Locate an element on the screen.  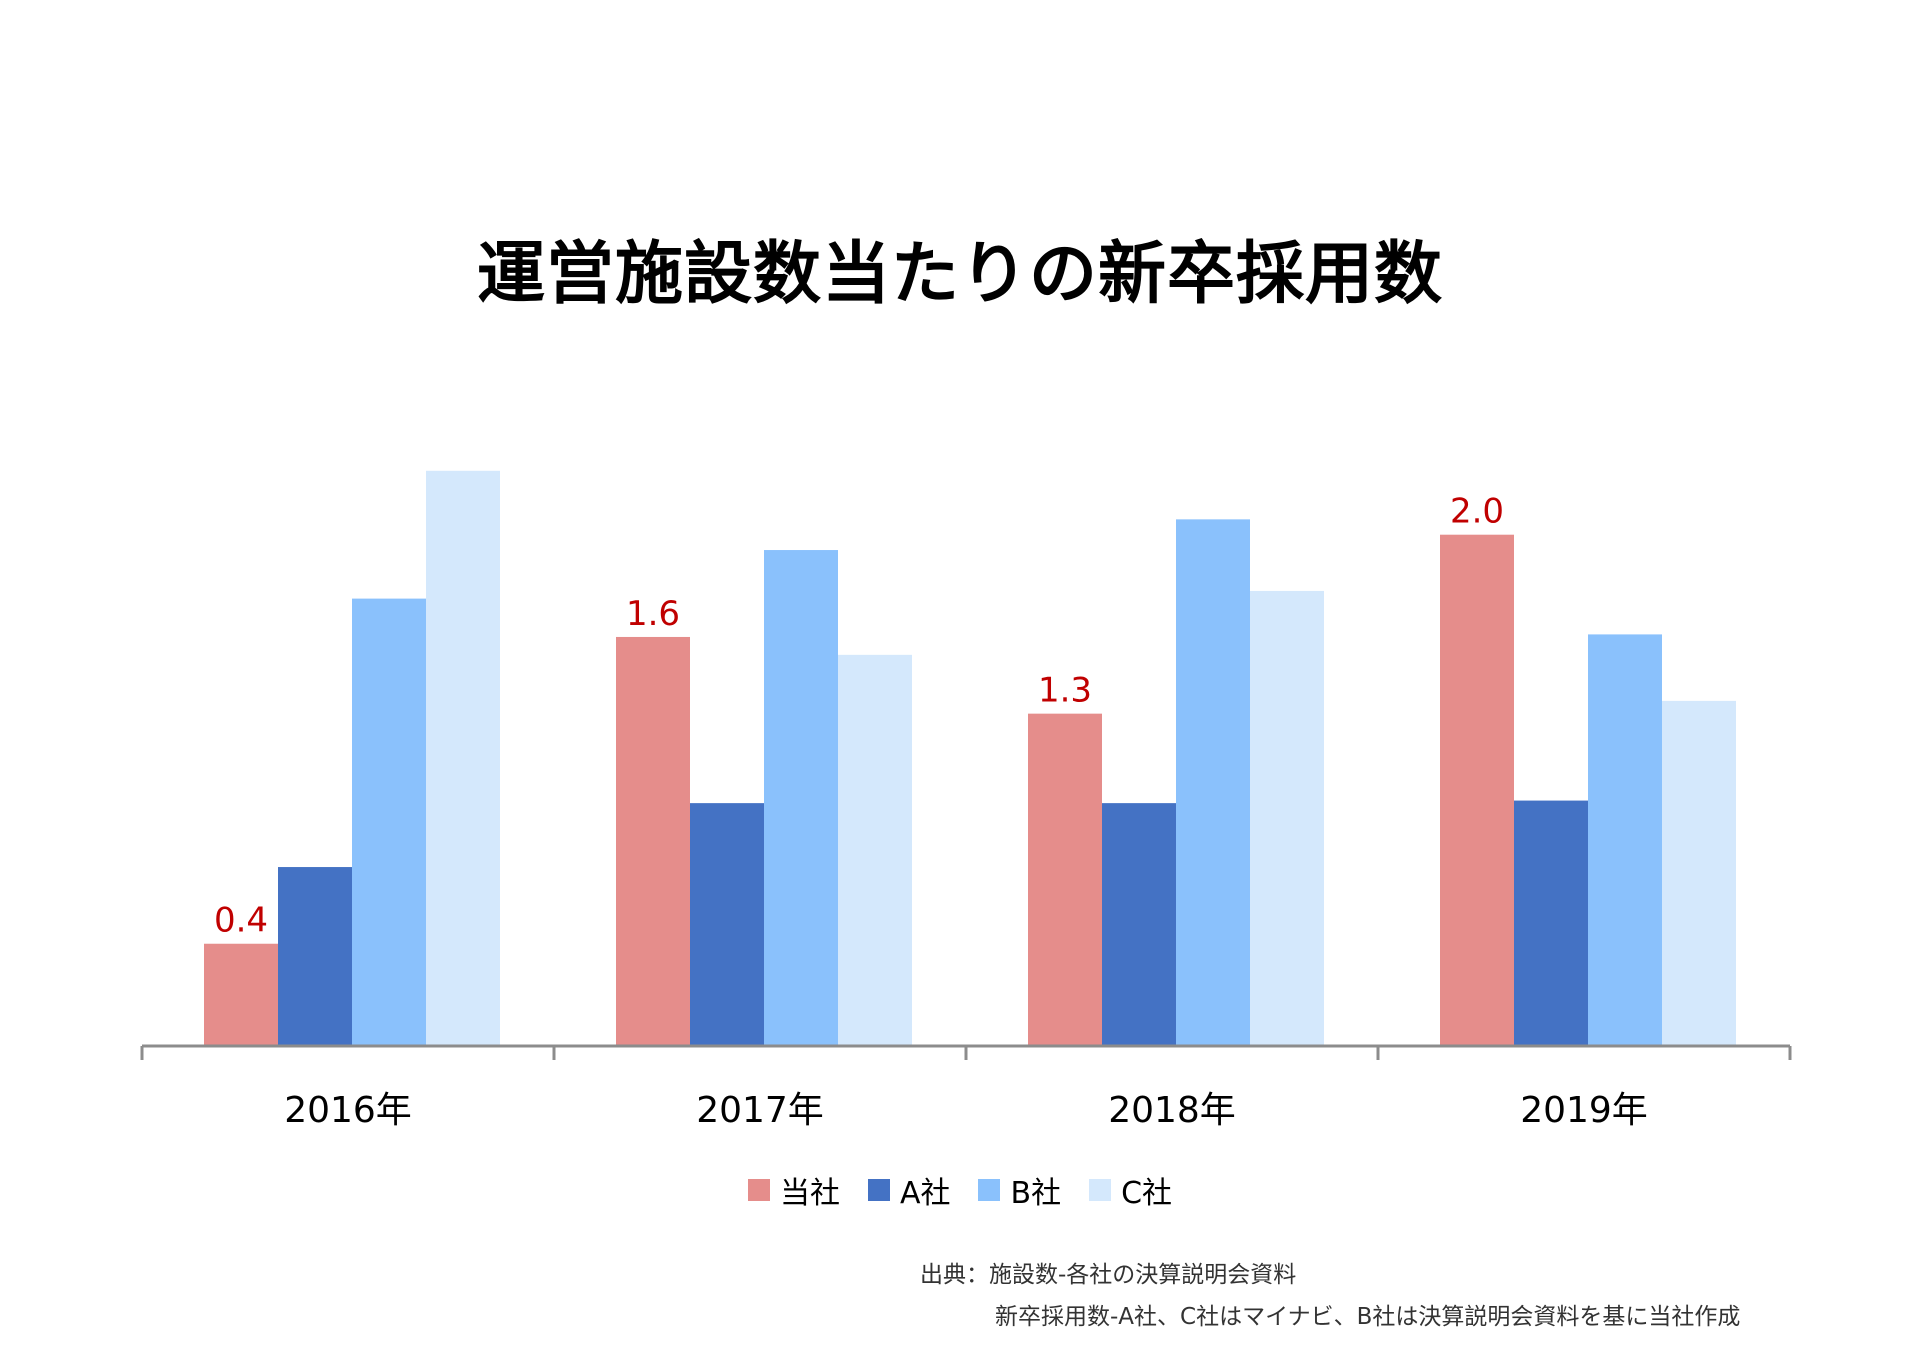
data-label-2019年: 2.0 is located at coordinates (1477, 512).